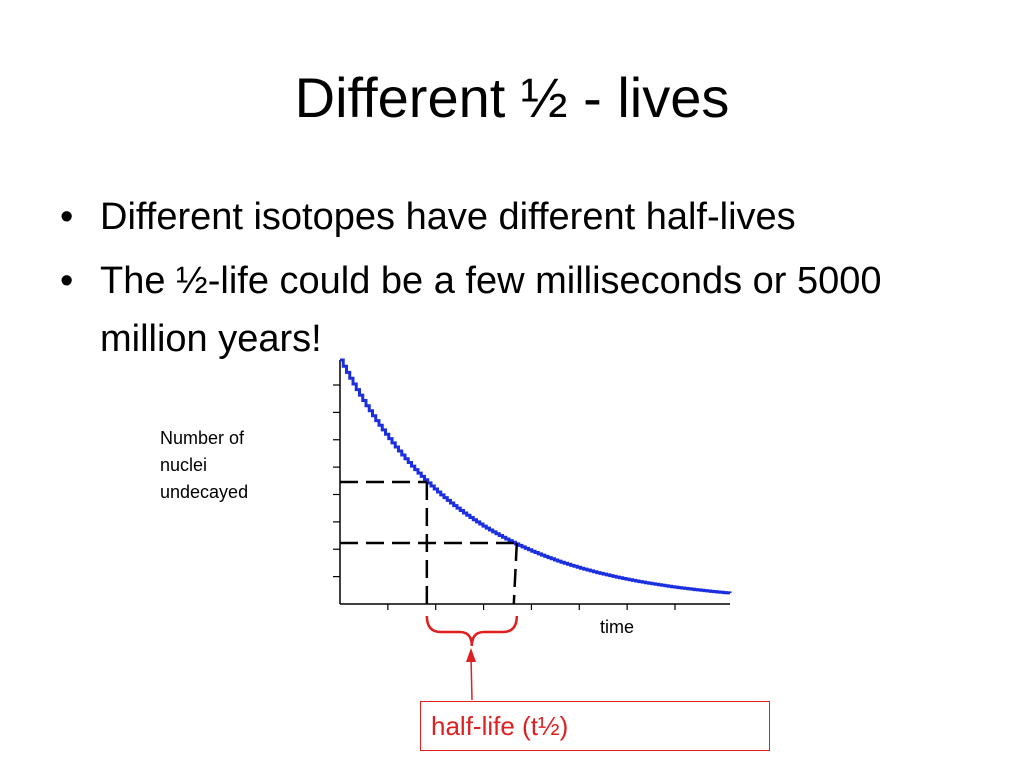  Describe the element at coordinates (536, 476) in the screenshot. I see `decay-curve` at that location.